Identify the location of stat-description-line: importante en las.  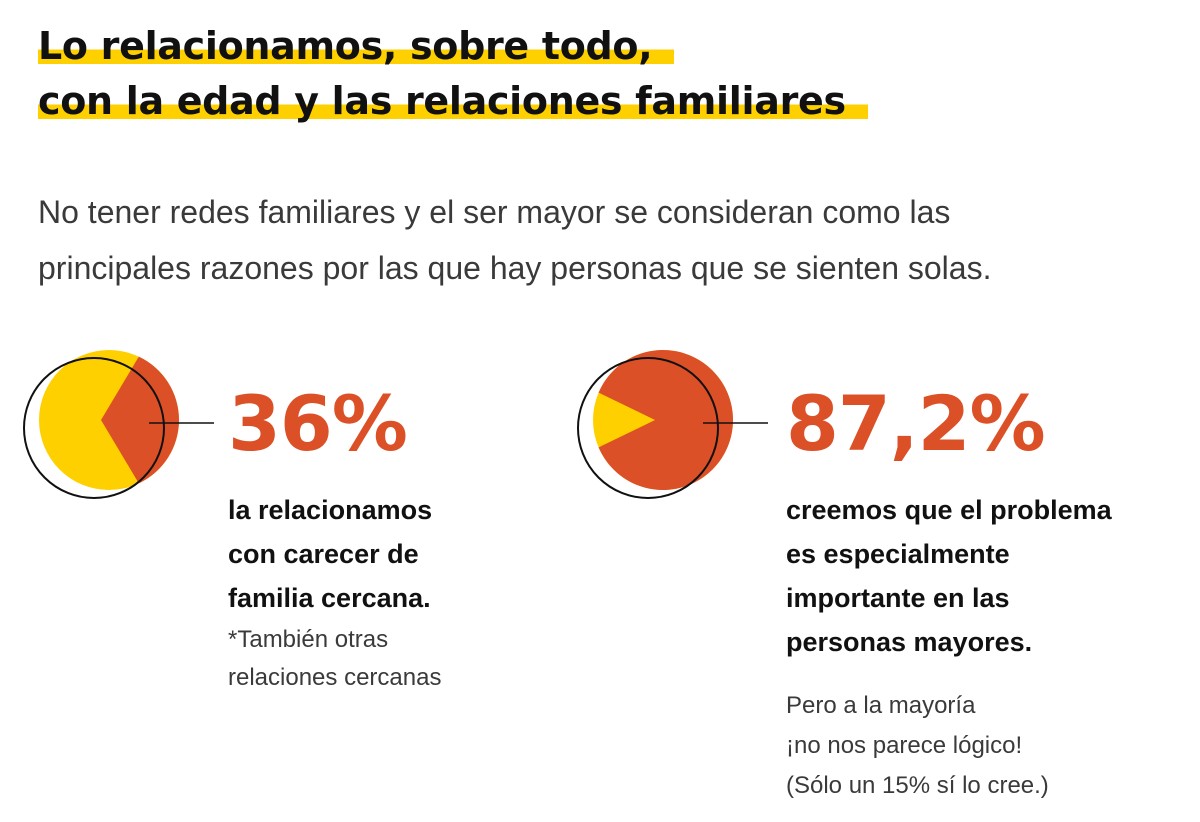
(898, 598).